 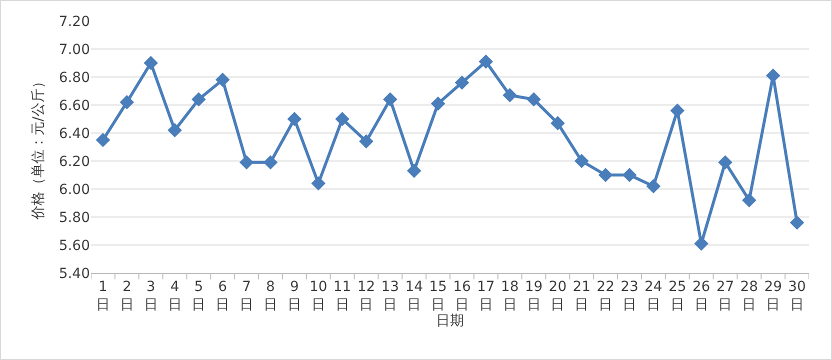 What do you see at coordinates (677, 295) in the screenshot?
I see `x-tick-label: 25日` at bounding box center [677, 295].